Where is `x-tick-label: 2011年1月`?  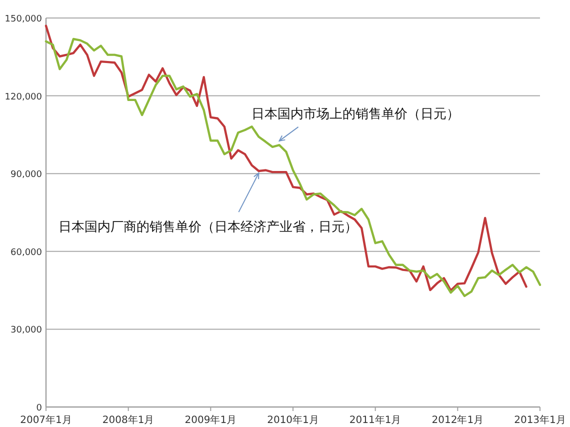
x-tick-label: 2011年1月 is located at coordinates (375, 420).